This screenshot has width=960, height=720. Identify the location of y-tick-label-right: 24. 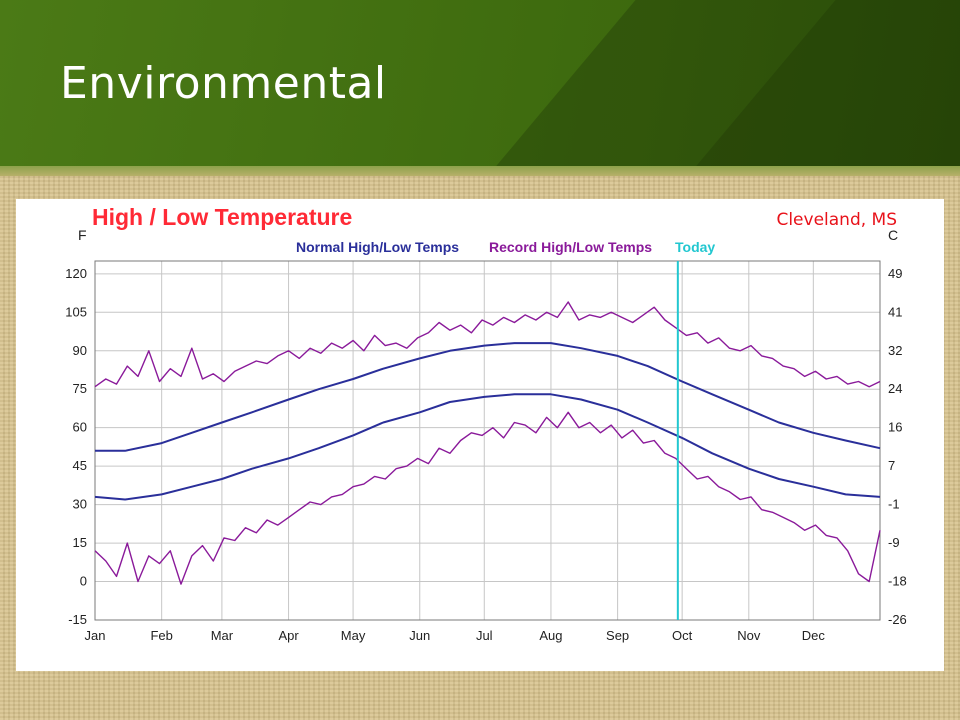
(895, 388).